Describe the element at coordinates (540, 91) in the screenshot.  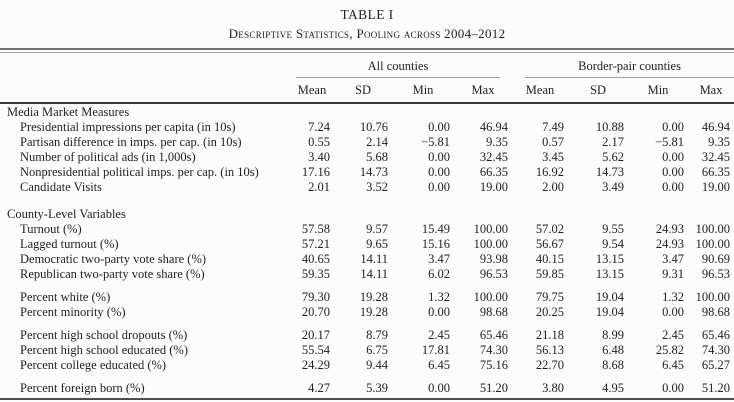
I see `column-header-mean-border: Mean` at that location.